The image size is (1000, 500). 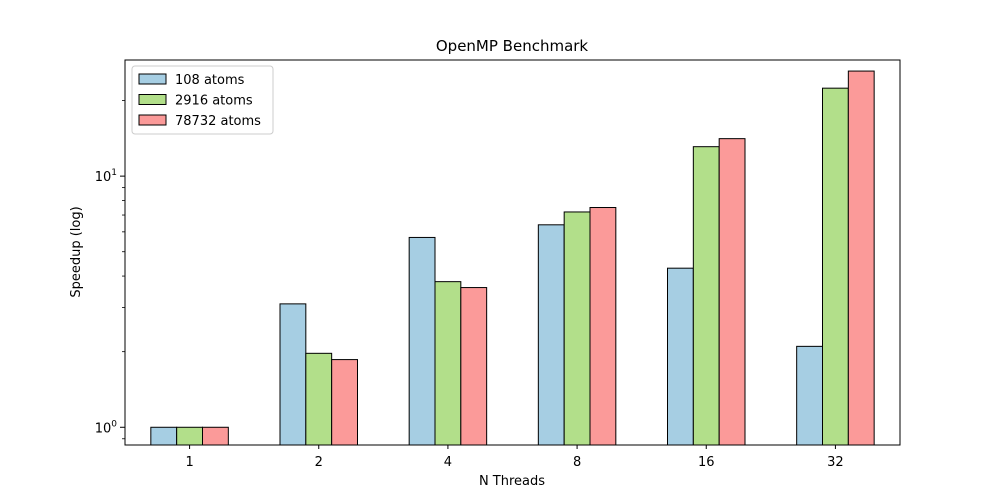 What do you see at coordinates (218, 121) in the screenshot?
I see `legend-label: 78732 atoms` at bounding box center [218, 121].